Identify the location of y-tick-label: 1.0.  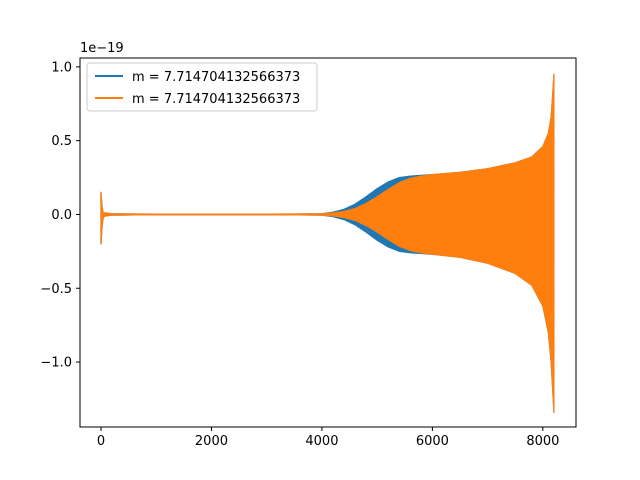
(61, 67).